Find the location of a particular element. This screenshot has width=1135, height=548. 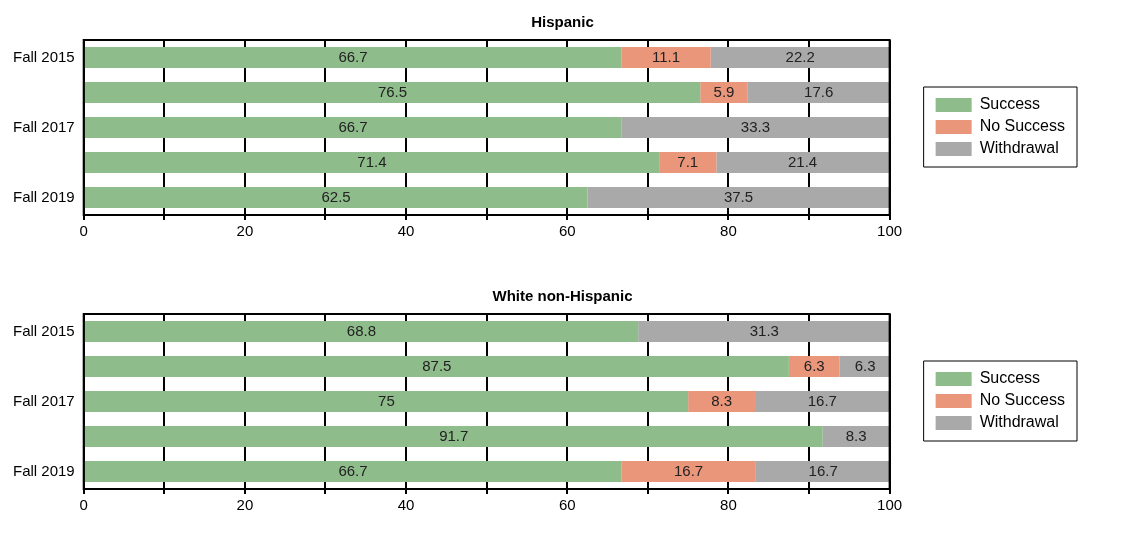

data-label: 37.5 is located at coordinates (738, 196).